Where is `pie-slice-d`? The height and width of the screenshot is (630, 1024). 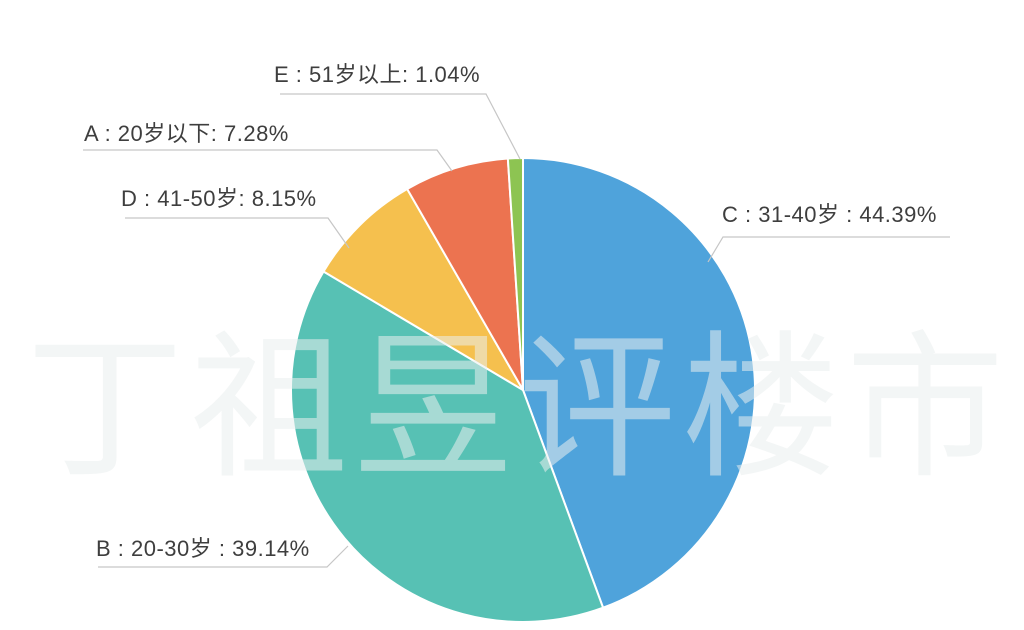
pie-slice-d is located at coordinates (423, 289).